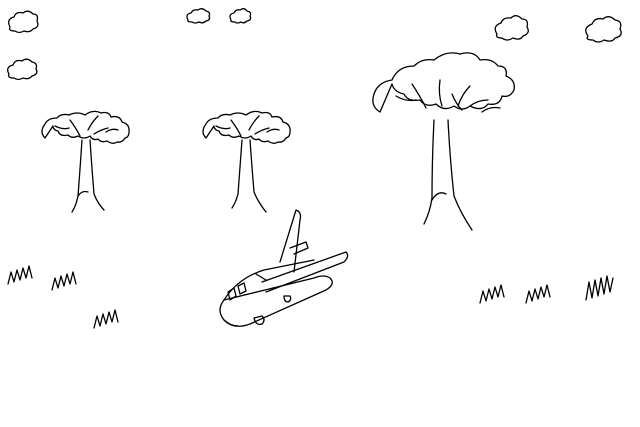 The height and width of the screenshot is (427, 640). I want to click on tree-middle, so click(246, 161).